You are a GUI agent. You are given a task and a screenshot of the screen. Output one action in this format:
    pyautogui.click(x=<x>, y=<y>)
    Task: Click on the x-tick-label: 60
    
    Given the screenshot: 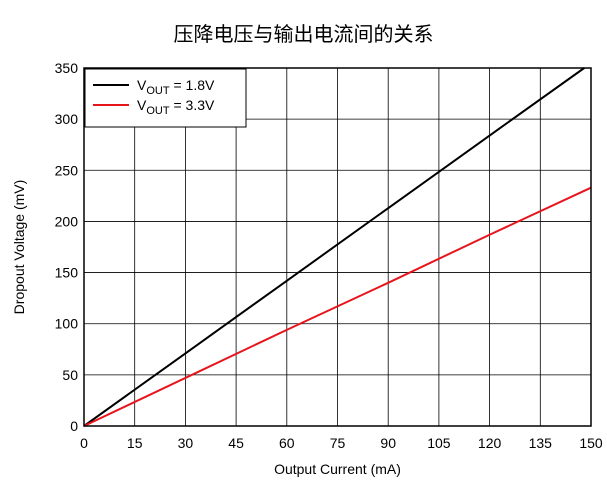 What is the action you would take?
    pyautogui.click(x=287, y=443)
    